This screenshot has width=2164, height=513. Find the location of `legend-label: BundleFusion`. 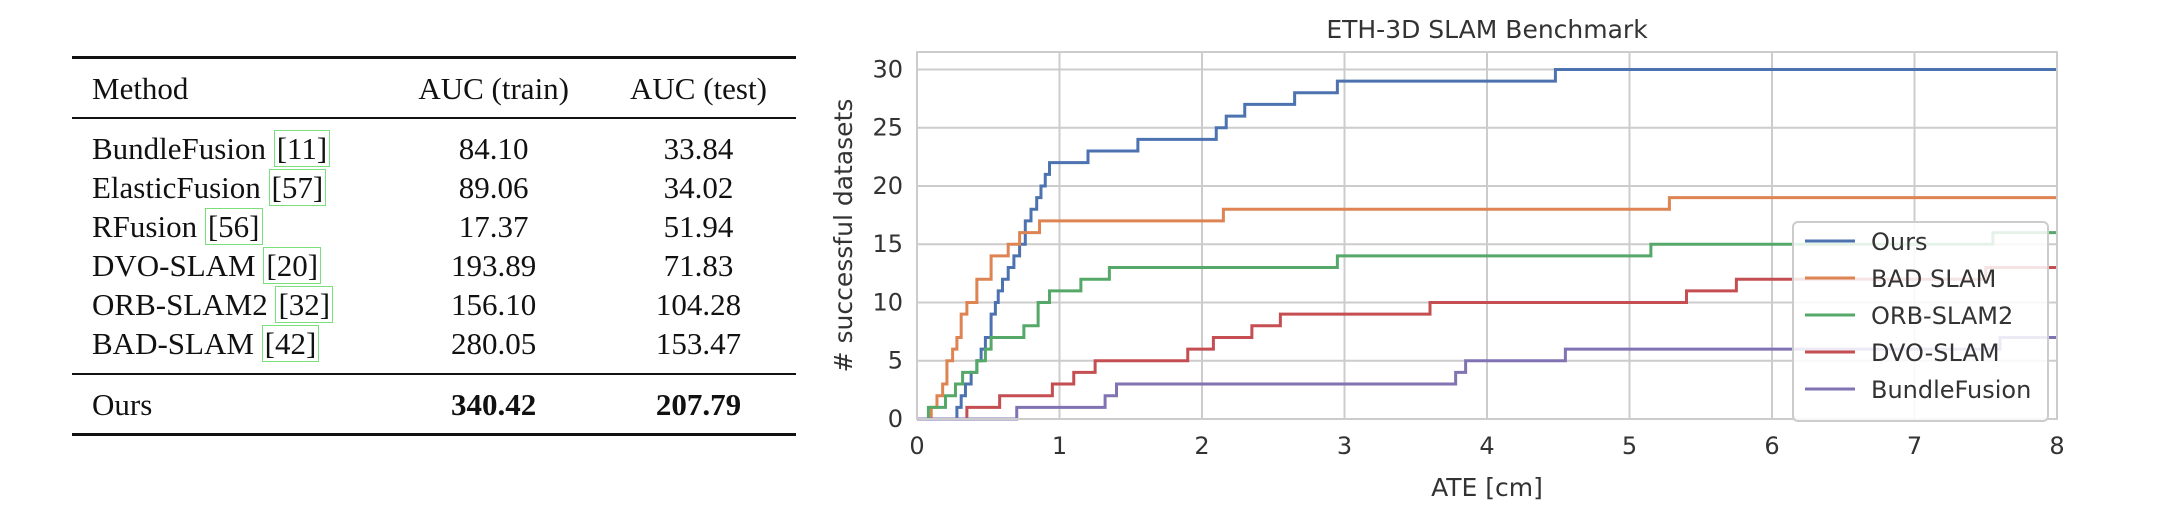

legend-label: BundleFusion is located at coordinates (1951, 390).